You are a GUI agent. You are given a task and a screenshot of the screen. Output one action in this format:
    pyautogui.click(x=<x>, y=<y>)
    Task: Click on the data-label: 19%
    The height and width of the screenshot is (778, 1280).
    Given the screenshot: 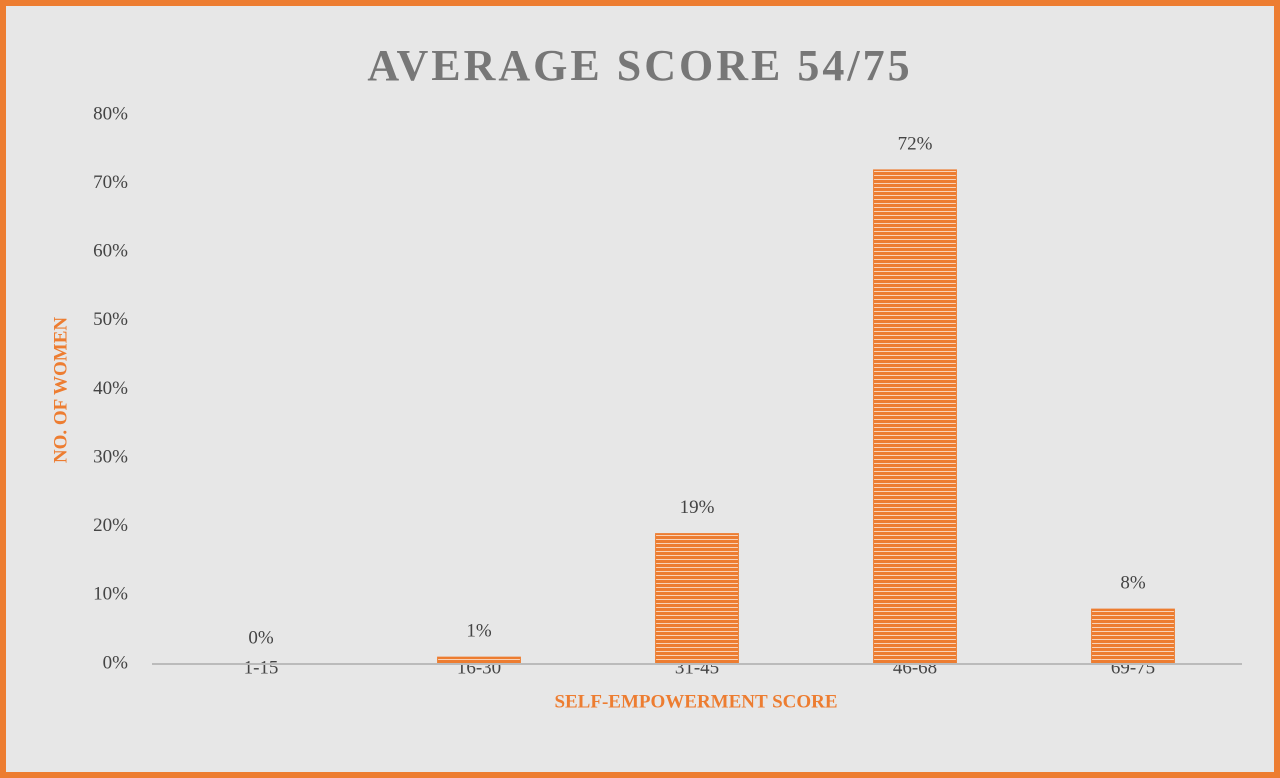 What is the action you would take?
    pyautogui.click(x=697, y=507)
    